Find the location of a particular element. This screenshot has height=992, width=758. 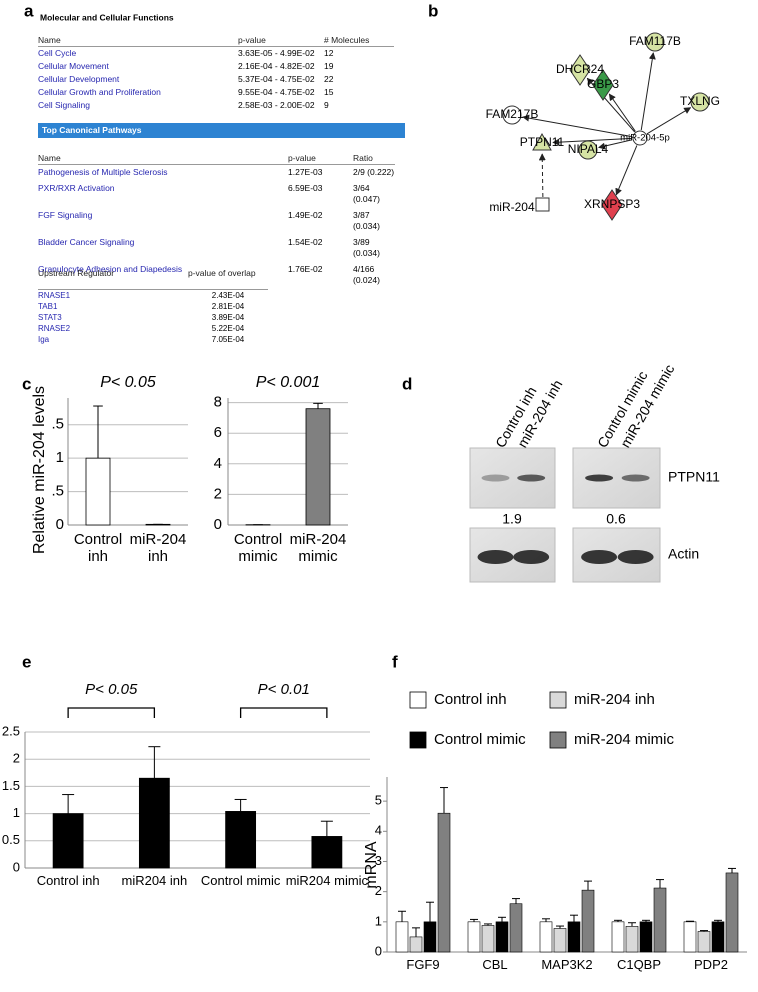

x-tick-label: Control inh is located at coordinates (68, 880).